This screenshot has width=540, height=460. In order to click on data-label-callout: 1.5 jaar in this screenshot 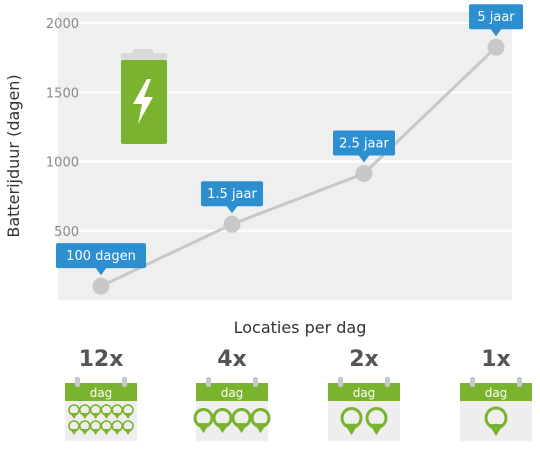, I will do `click(232, 197)`.